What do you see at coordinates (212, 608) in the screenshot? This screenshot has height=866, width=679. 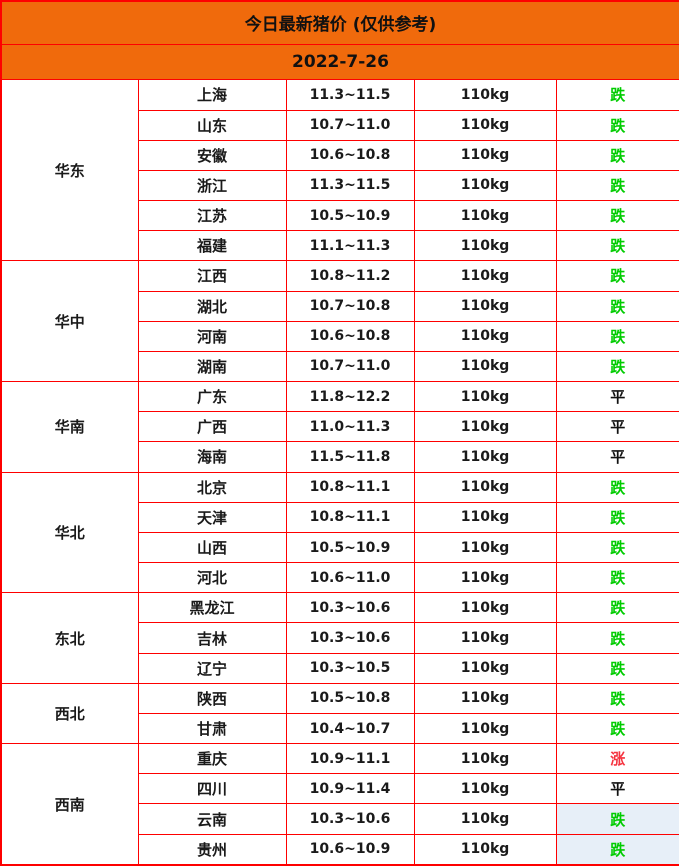 I see `province-cell: 黑龙江` at bounding box center [212, 608].